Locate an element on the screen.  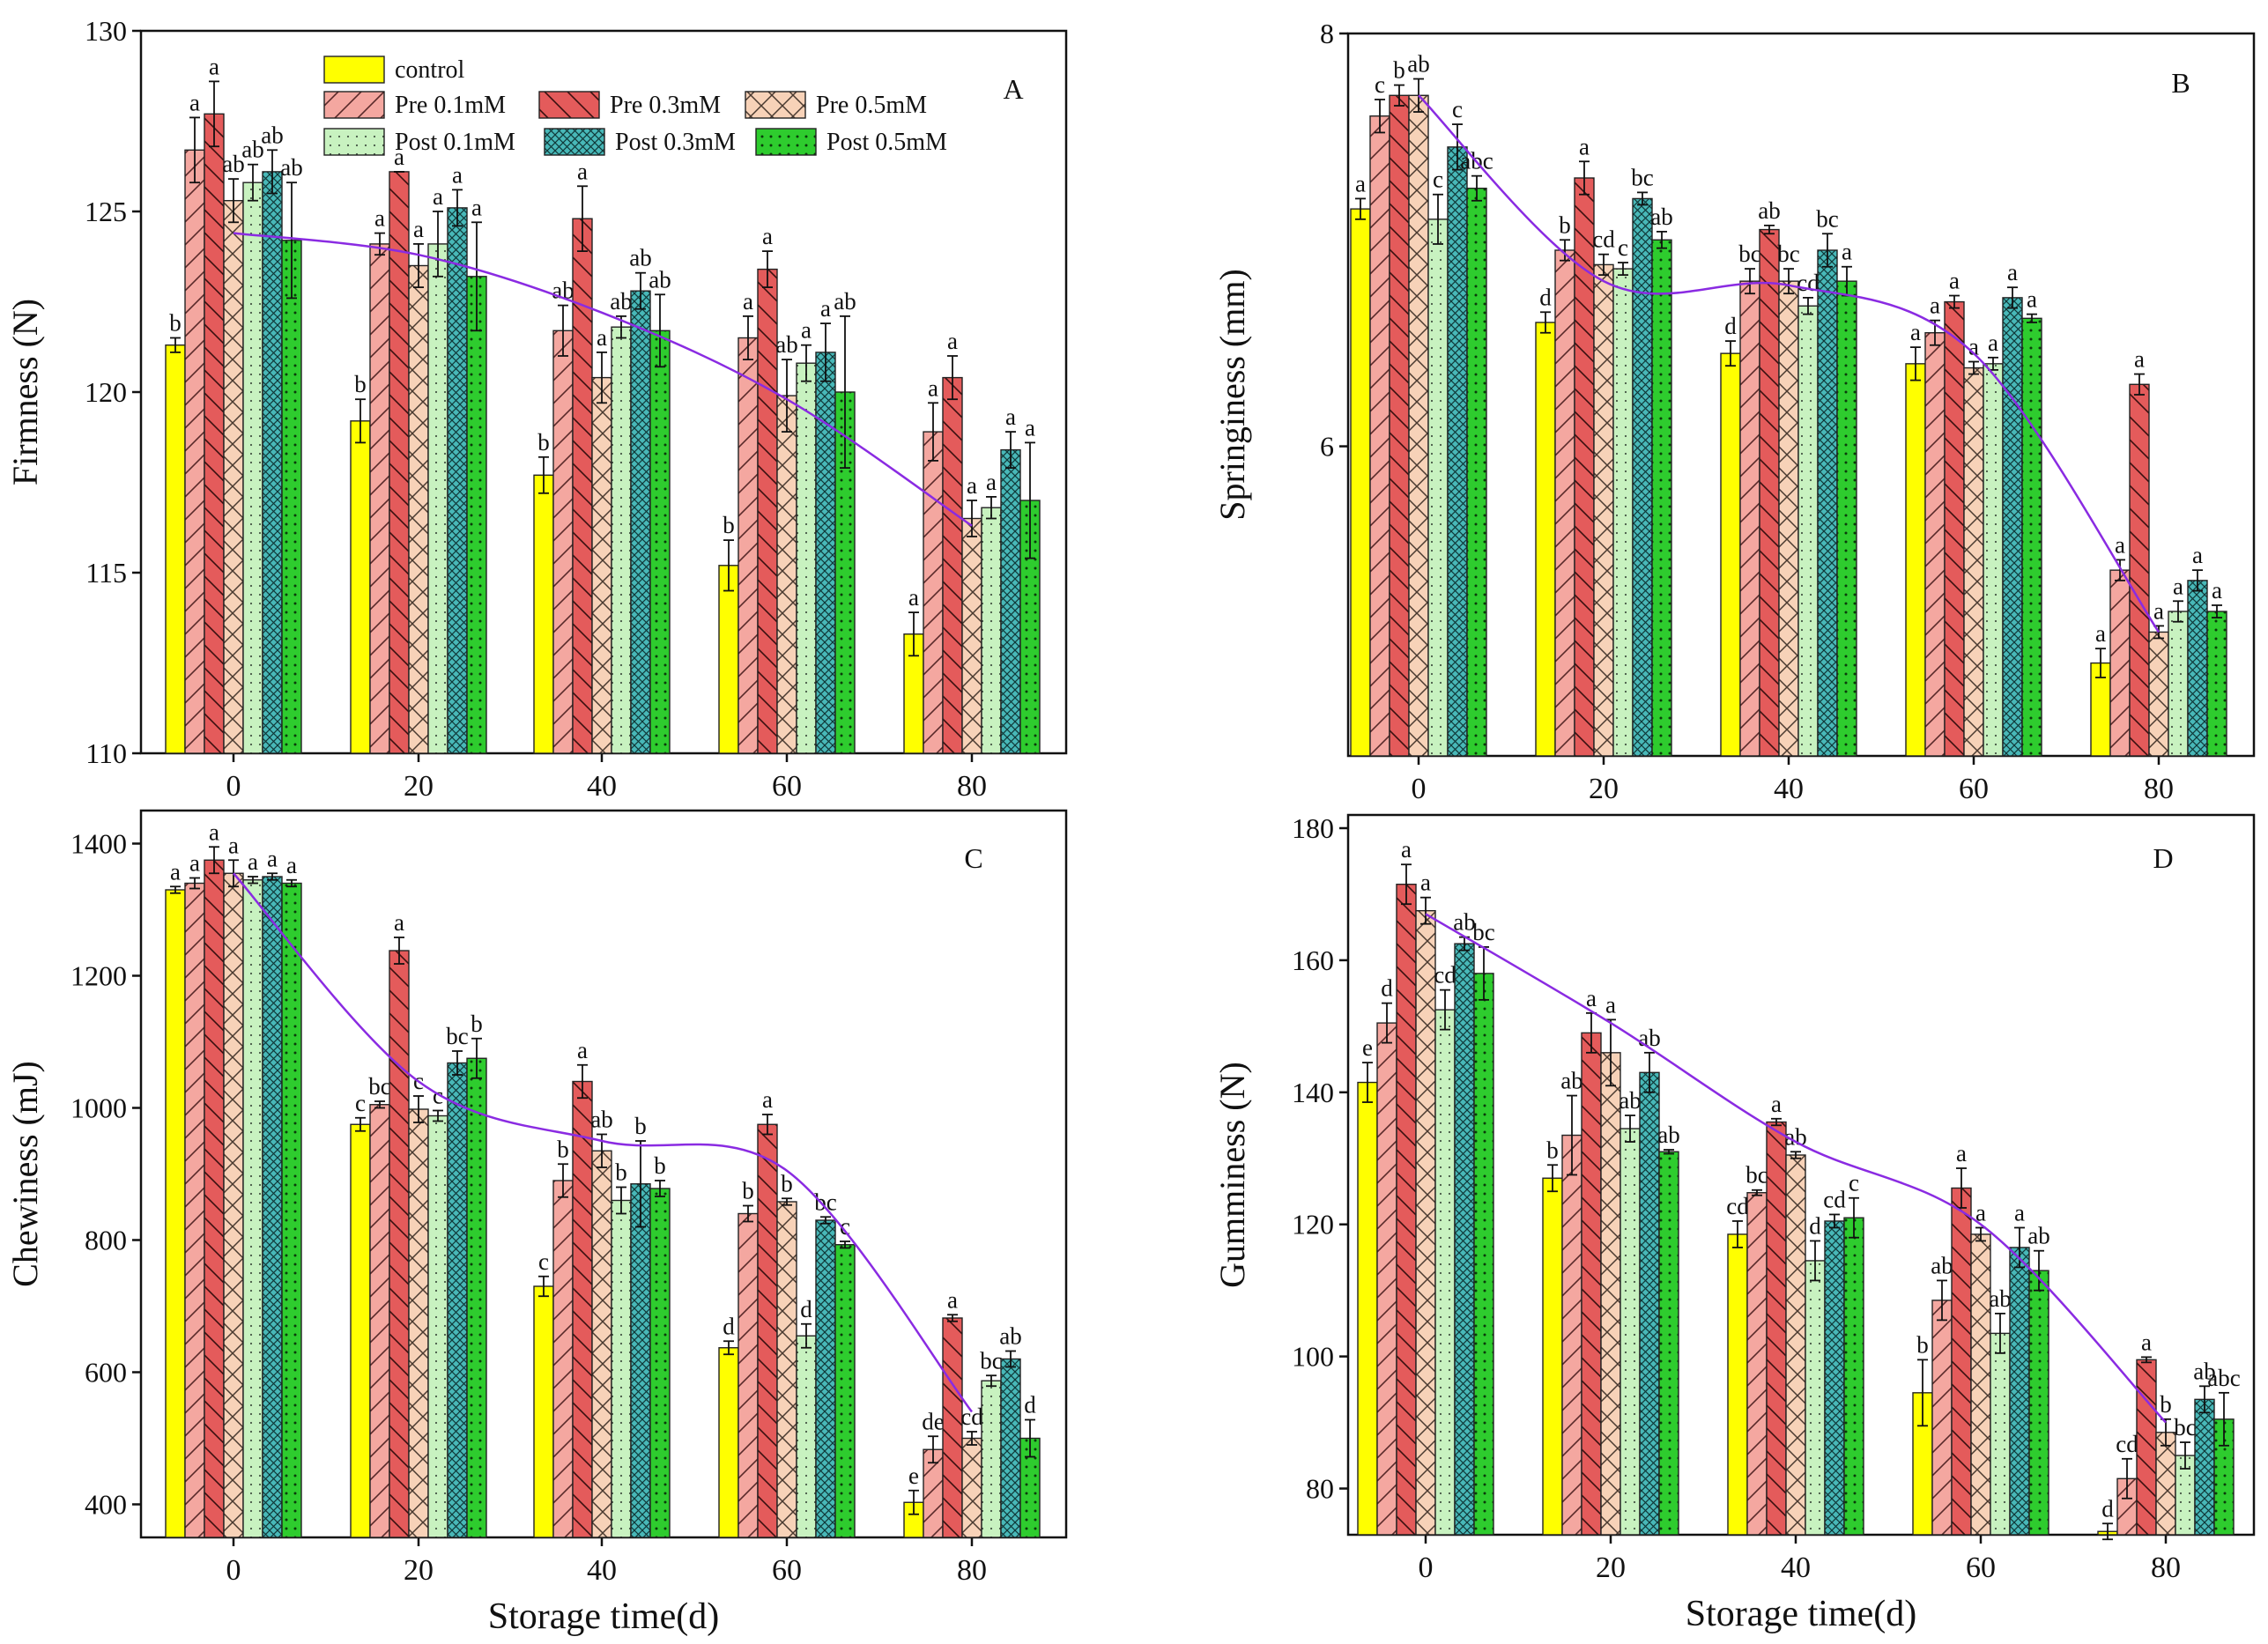
y-tick-label: 1200 is located at coordinates (98, 976).